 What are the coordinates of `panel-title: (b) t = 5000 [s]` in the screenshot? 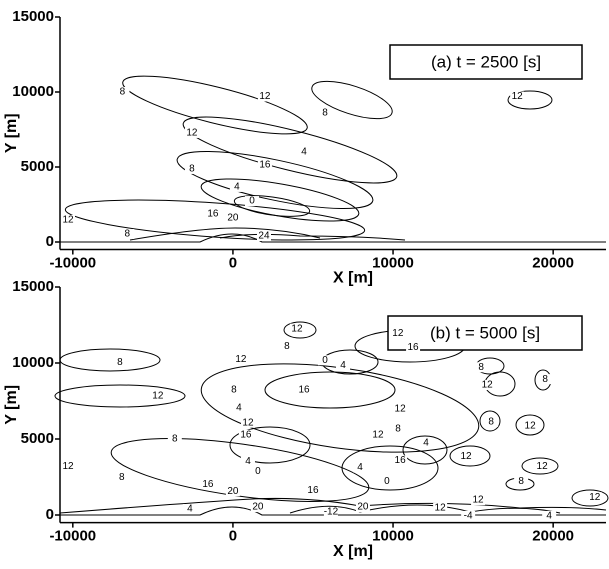 It's located at (485, 332).